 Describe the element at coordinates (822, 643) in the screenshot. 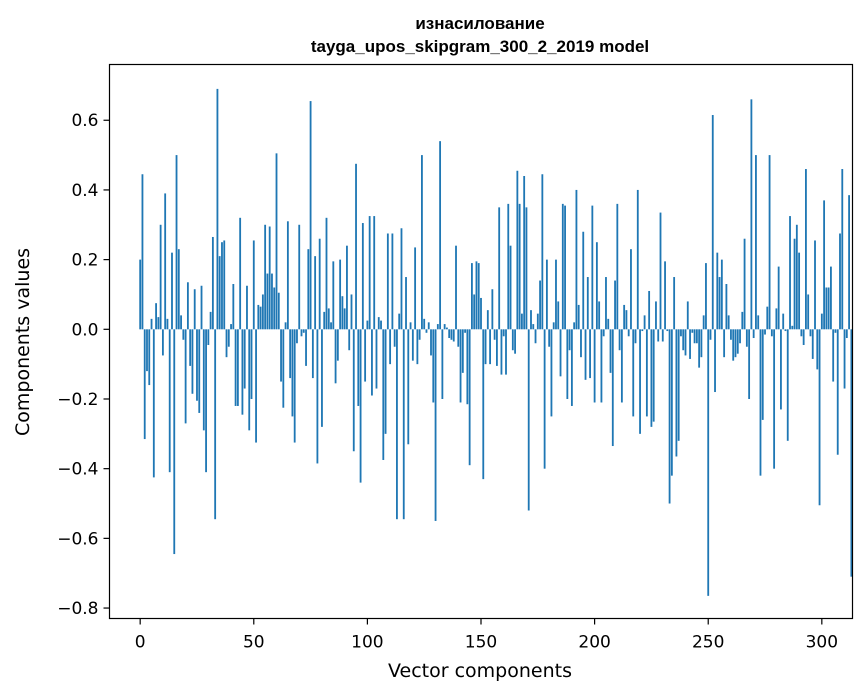

I see `x-tick-label: 300` at that location.